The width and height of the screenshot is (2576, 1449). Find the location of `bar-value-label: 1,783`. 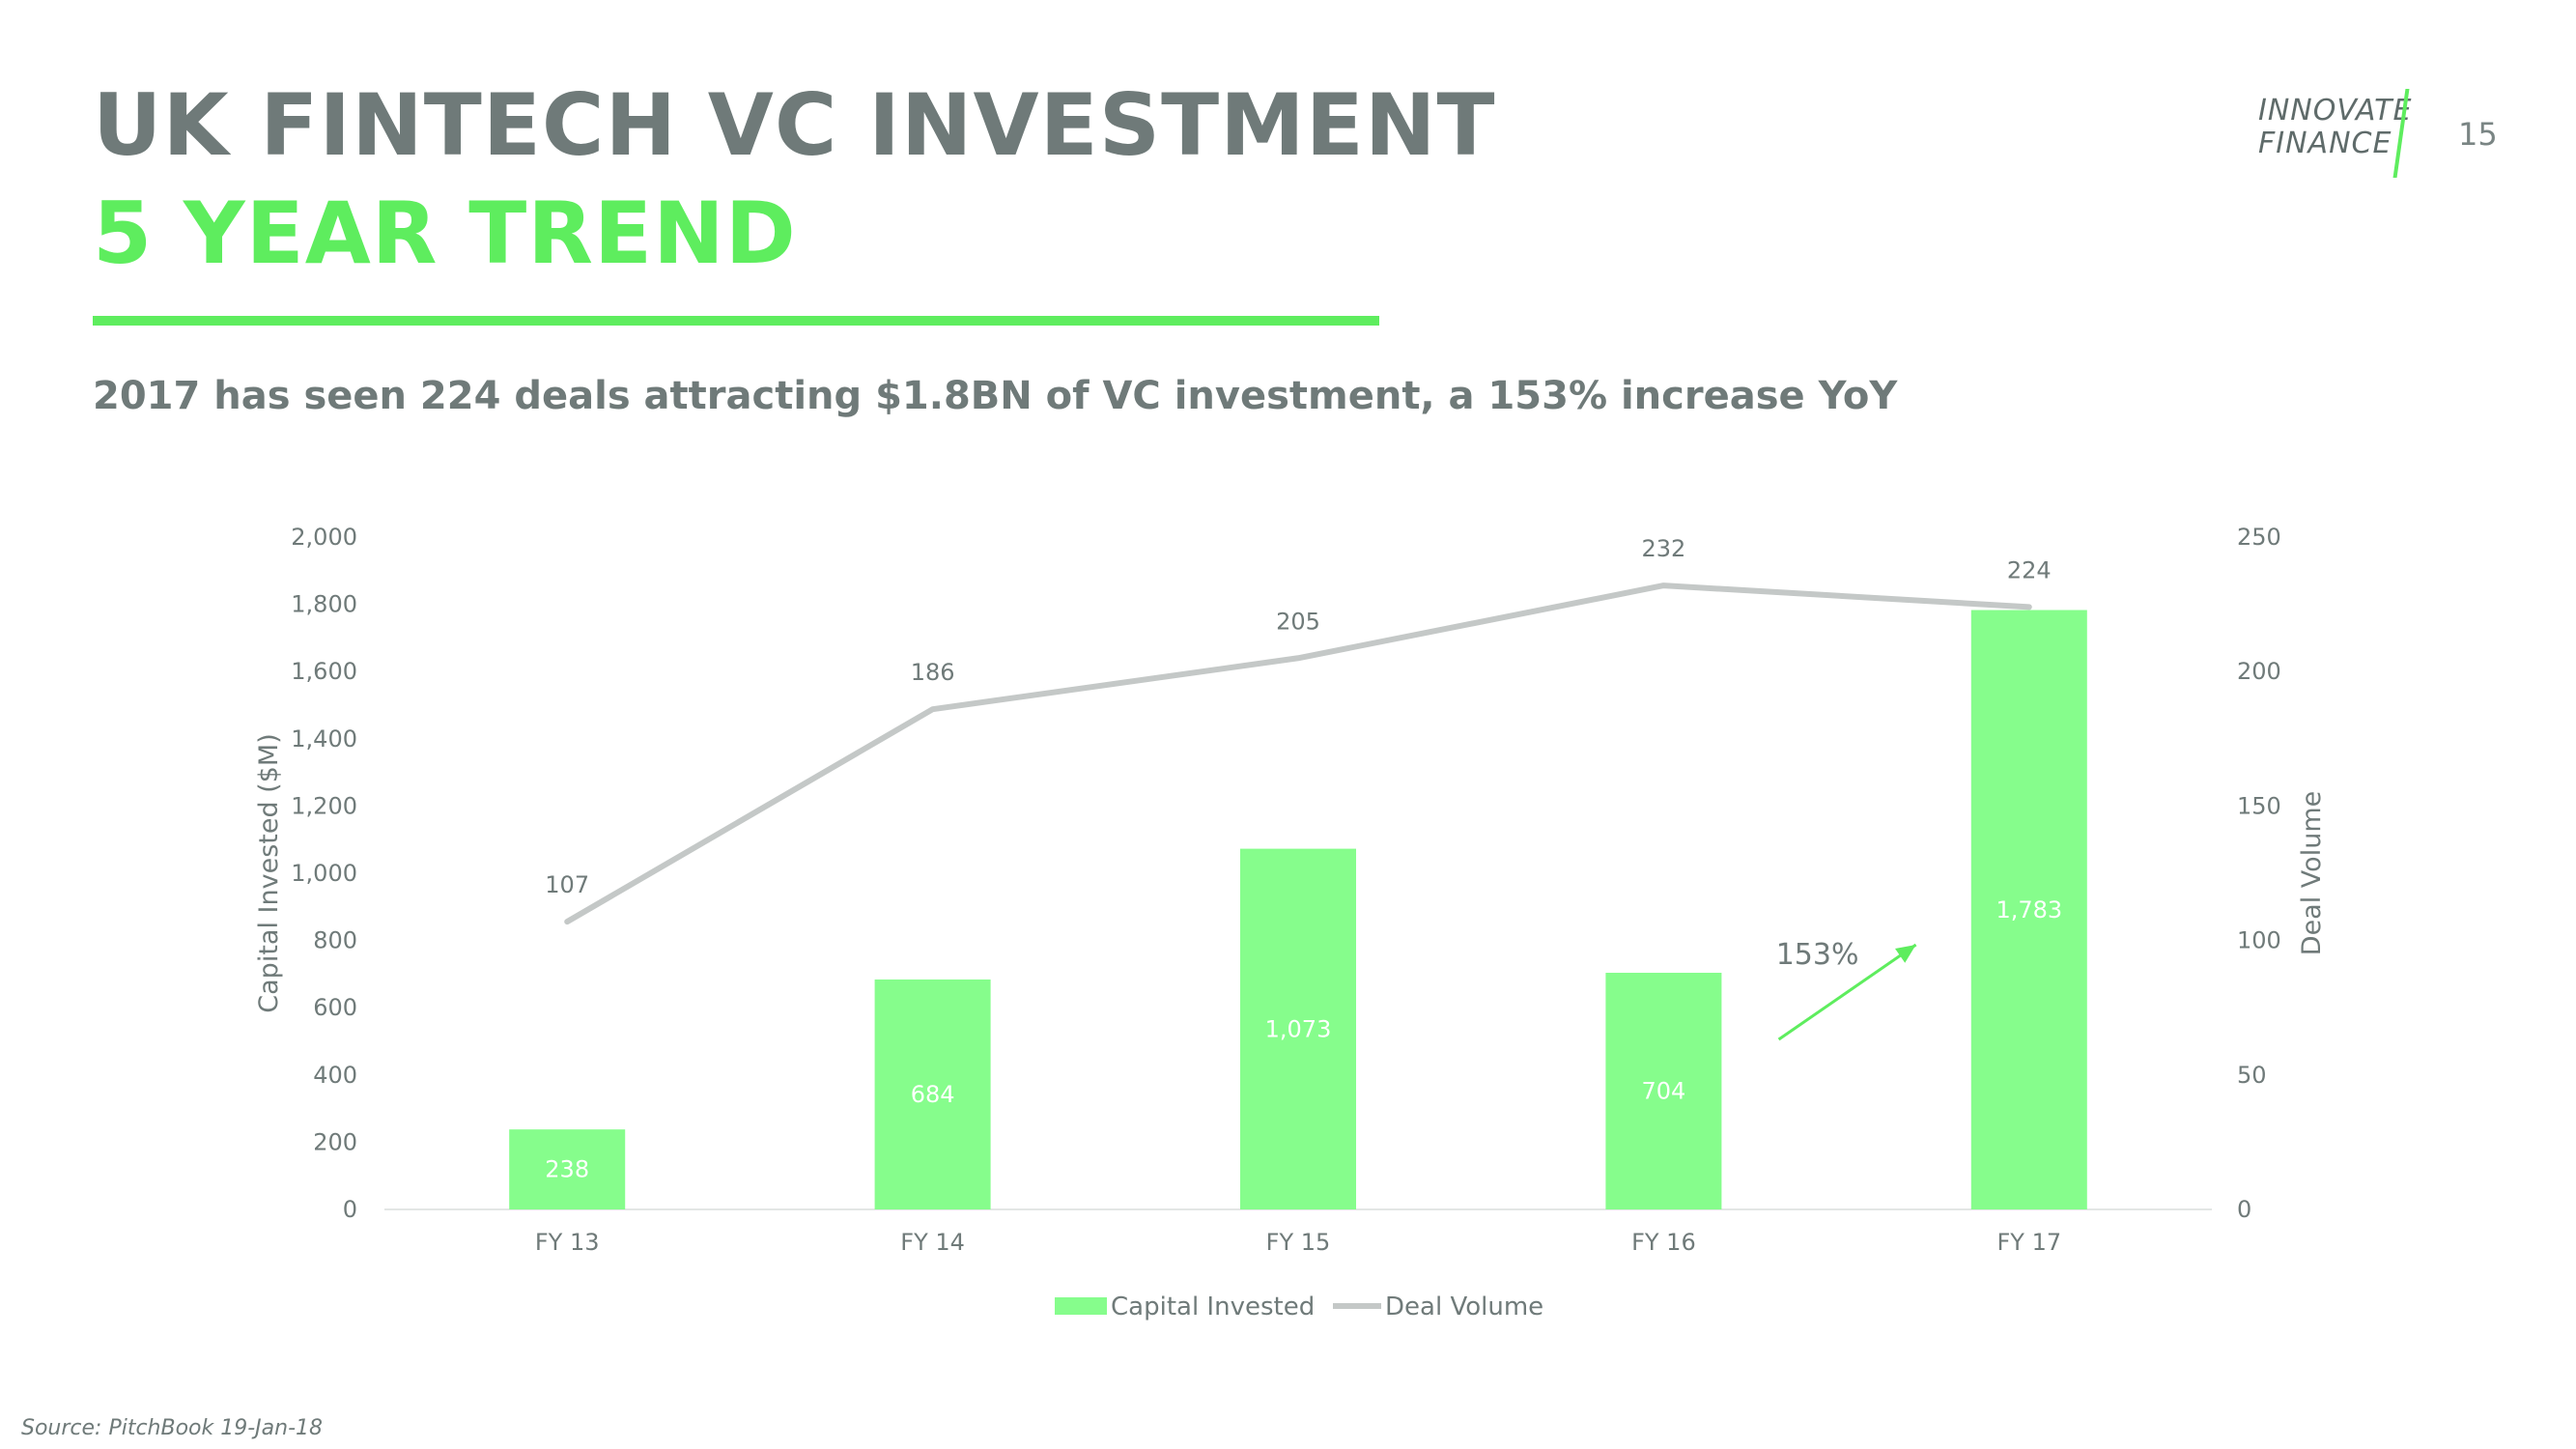

bar-value-label: 1,783 is located at coordinates (2029, 909).